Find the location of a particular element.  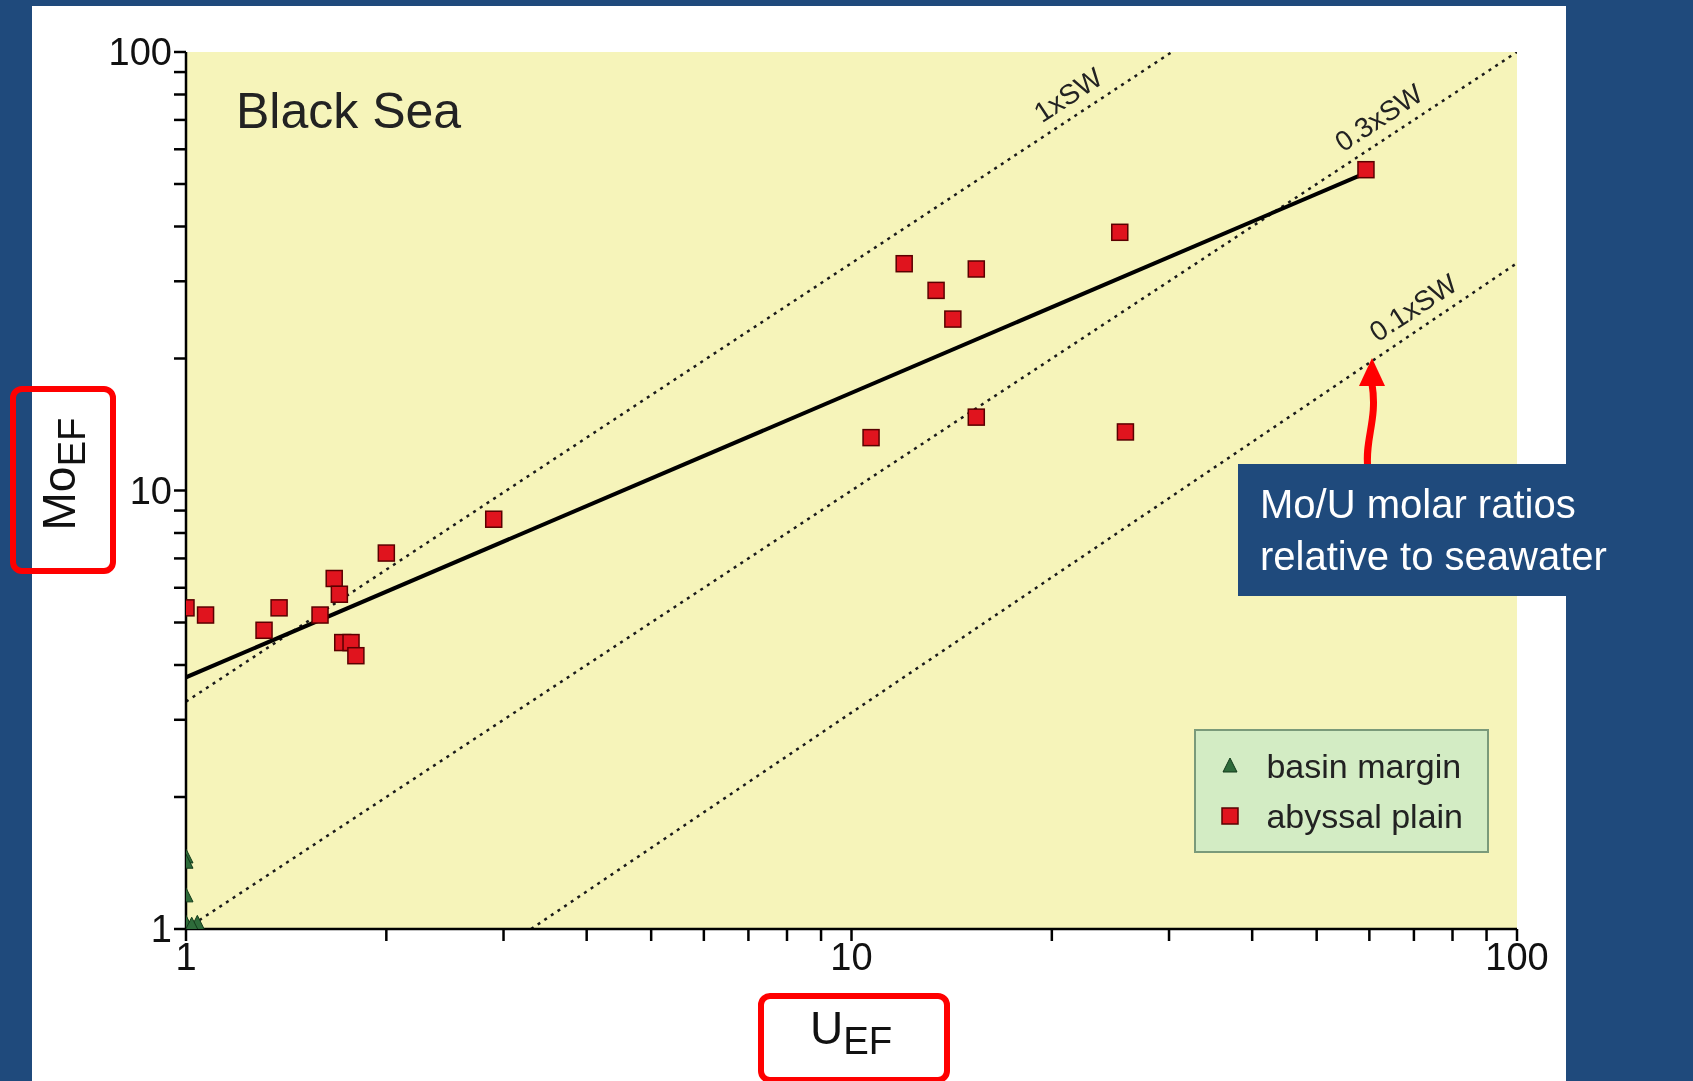

legend-label: abyssal plain is located at coordinates (1364, 816).